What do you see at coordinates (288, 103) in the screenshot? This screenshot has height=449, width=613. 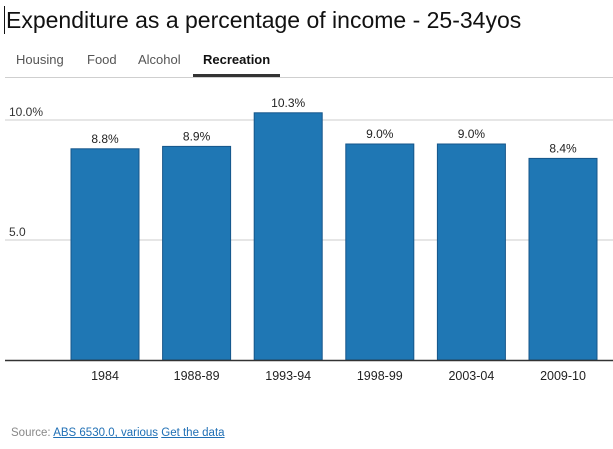 I see `bar-value-label: 10.3%` at bounding box center [288, 103].